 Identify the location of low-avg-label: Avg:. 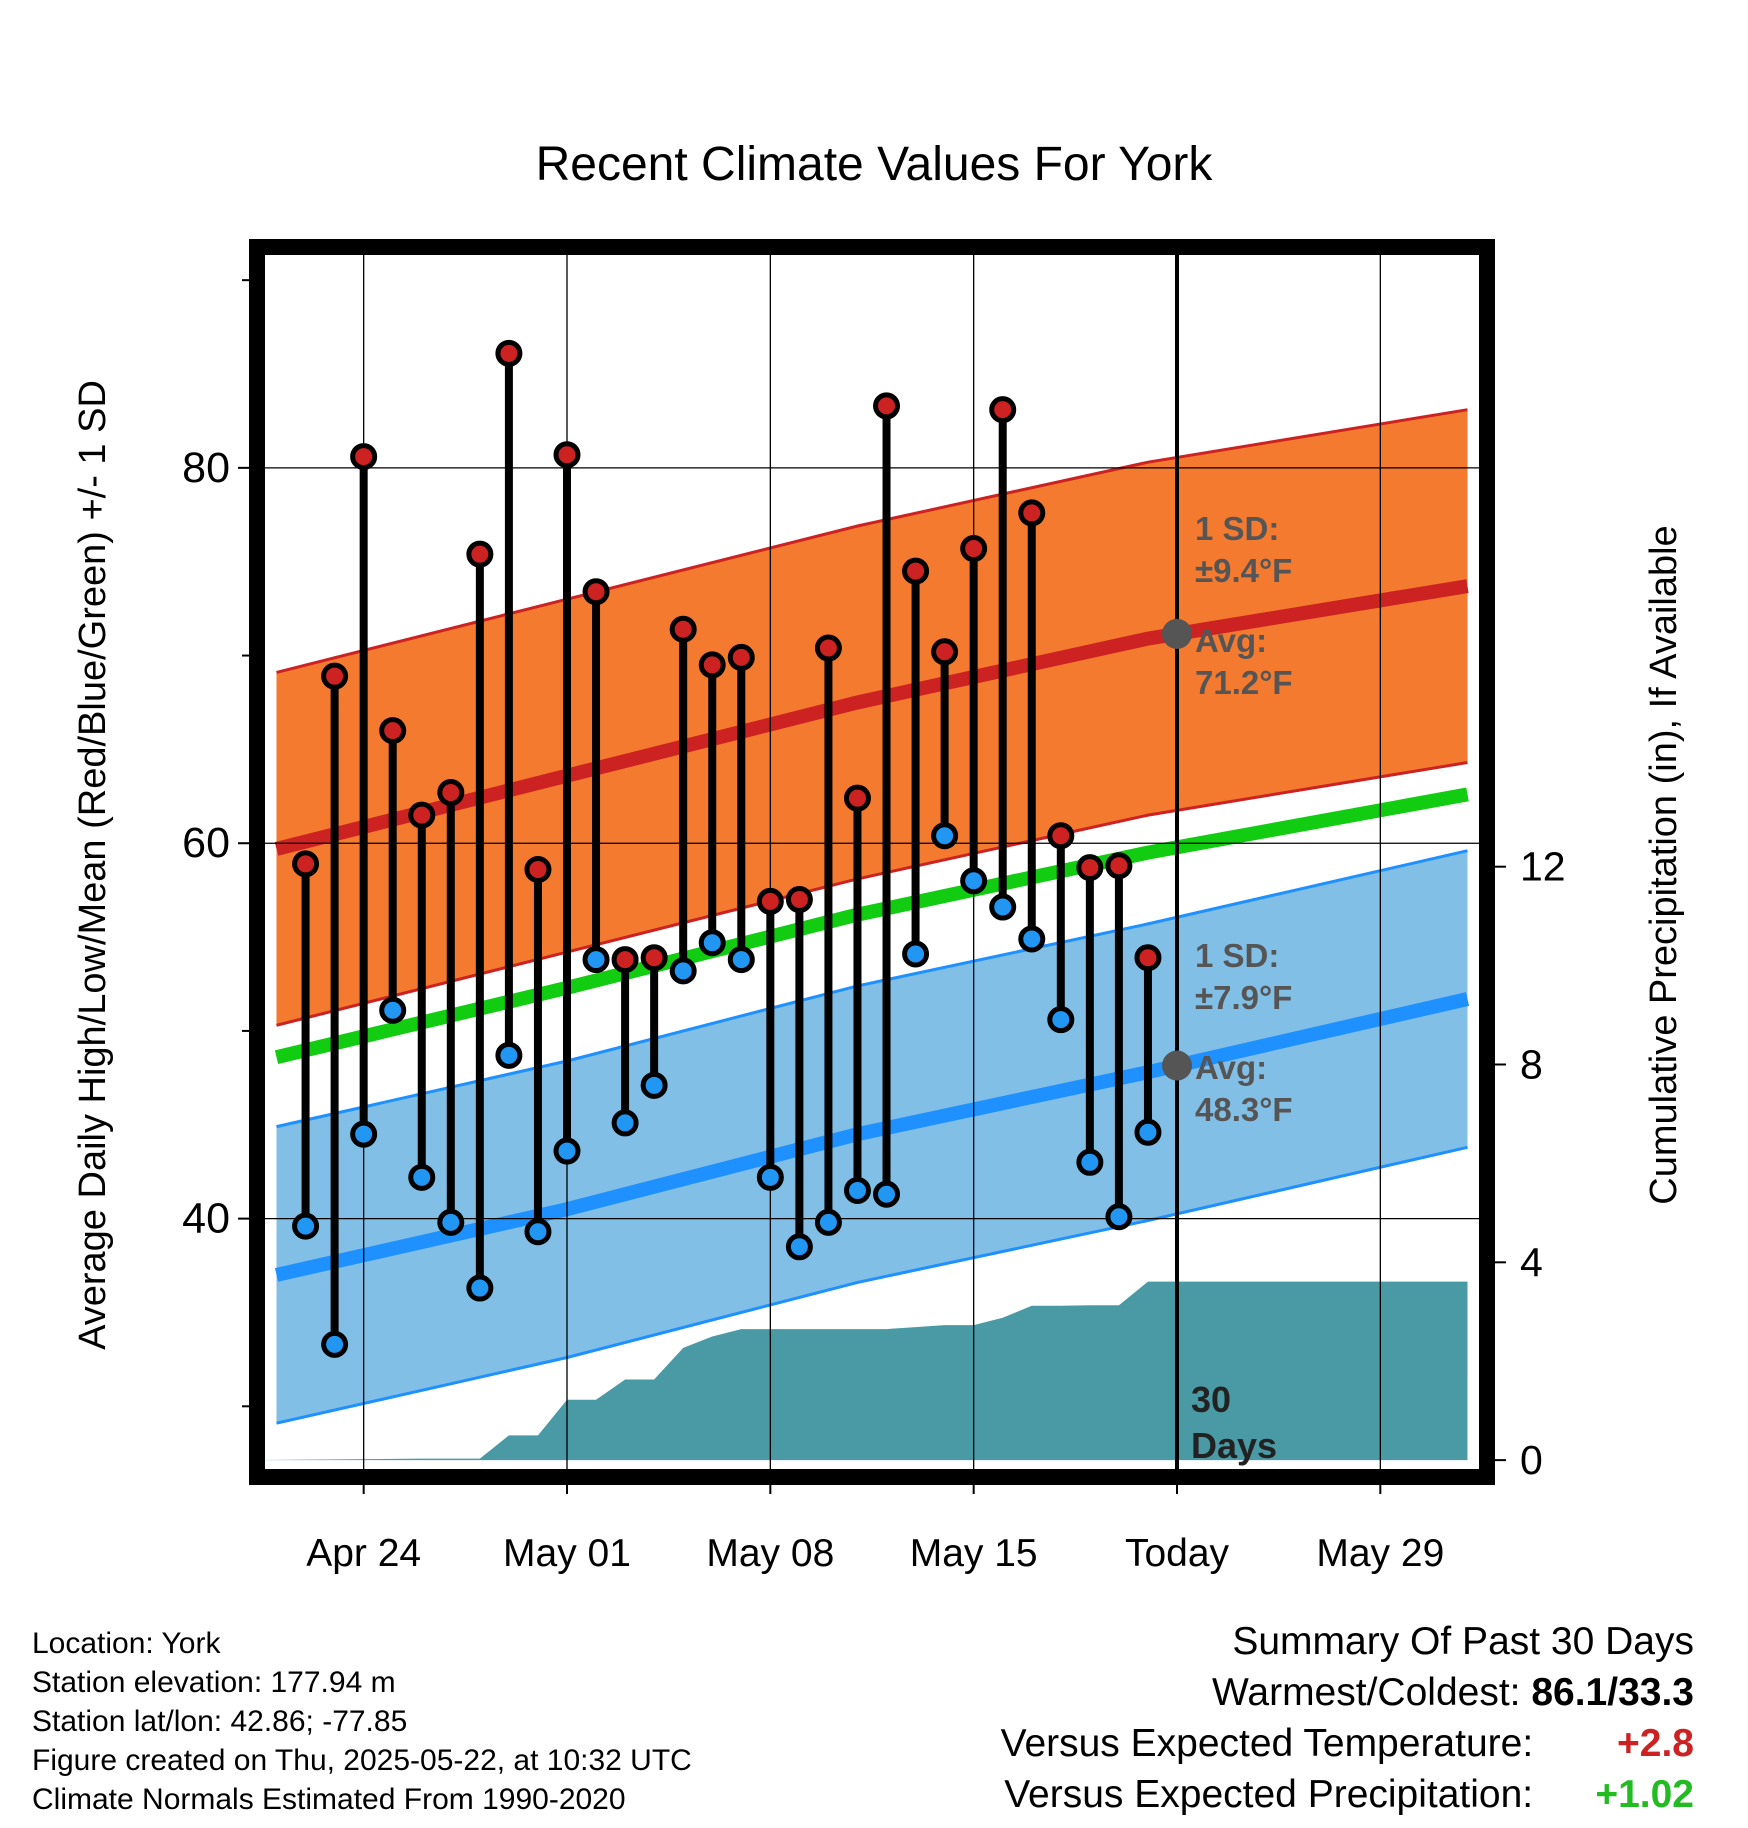
(1231, 1067).